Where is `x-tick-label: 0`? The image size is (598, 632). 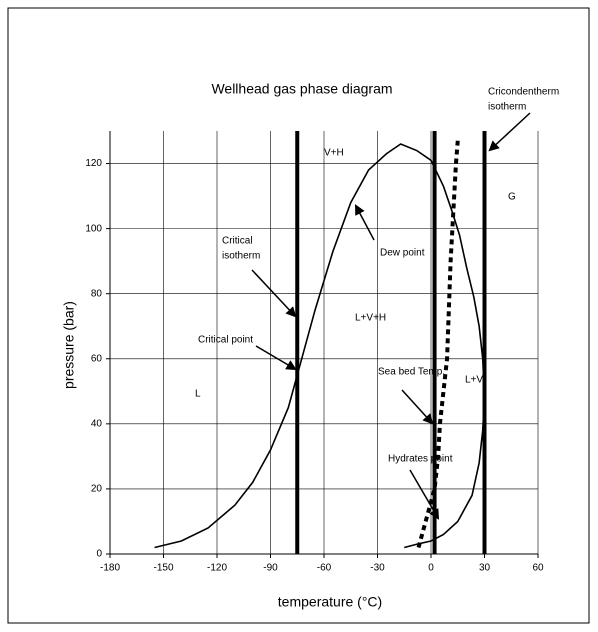
x-tick-label: 0 is located at coordinates (431, 568).